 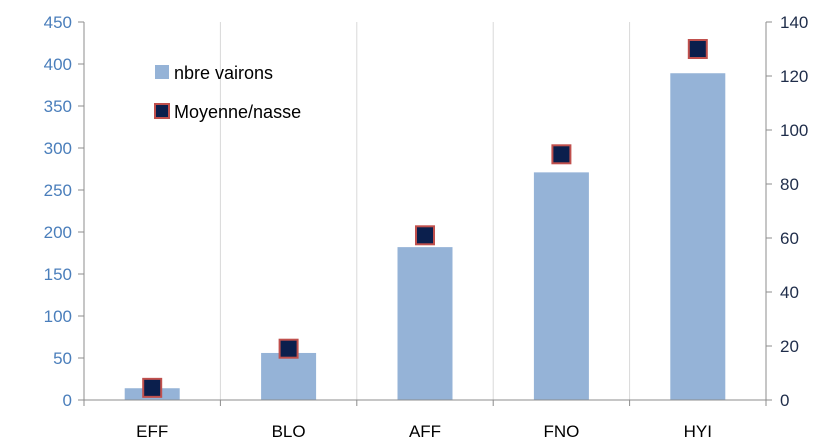 I want to click on bar-fno, so click(x=561, y=286).